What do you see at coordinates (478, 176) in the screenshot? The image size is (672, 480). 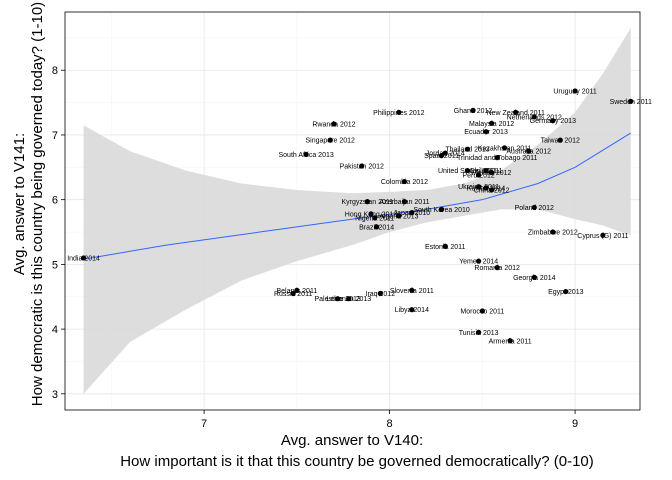 I see `data-label: Peru 2012` at bounding box center [478, 176].